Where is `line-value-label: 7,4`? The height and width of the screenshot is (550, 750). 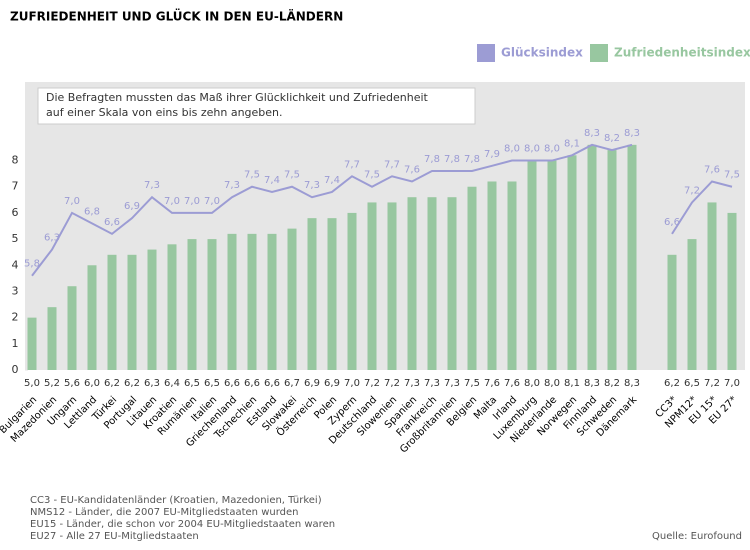
line-value-label: 7,4 is located at coordinates (332, 180).